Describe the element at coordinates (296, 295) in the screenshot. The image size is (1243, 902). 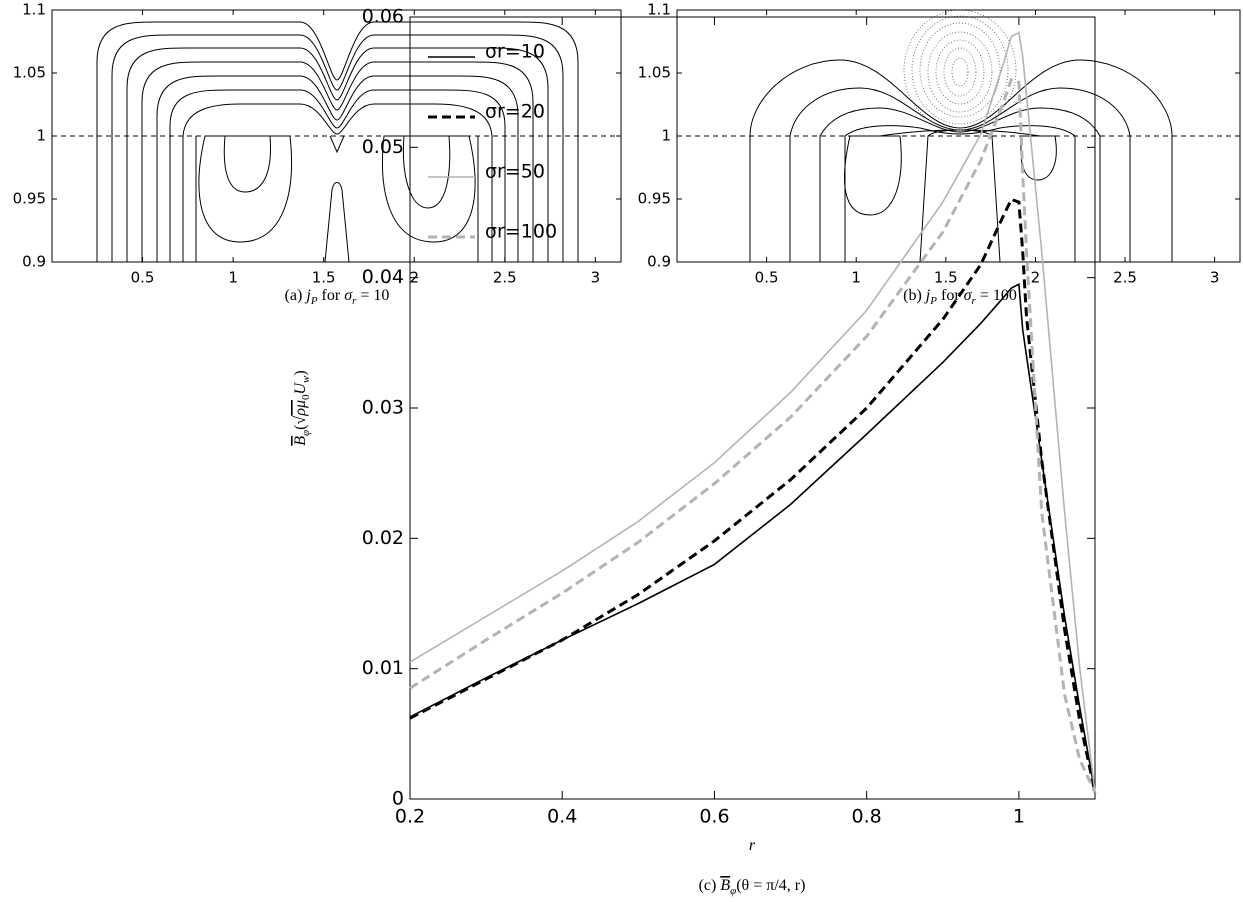
I see `caption-part: (a)` at that location.